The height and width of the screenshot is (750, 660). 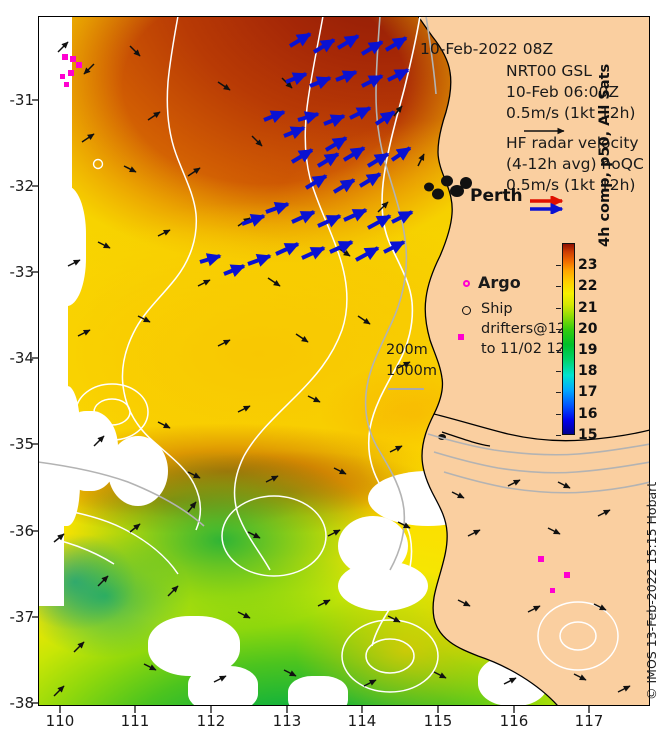 What do you see at coordinates (588, 329) in the screenshot?
I see `colorbar-tick-label: 20` at bounding box center [588, 329].